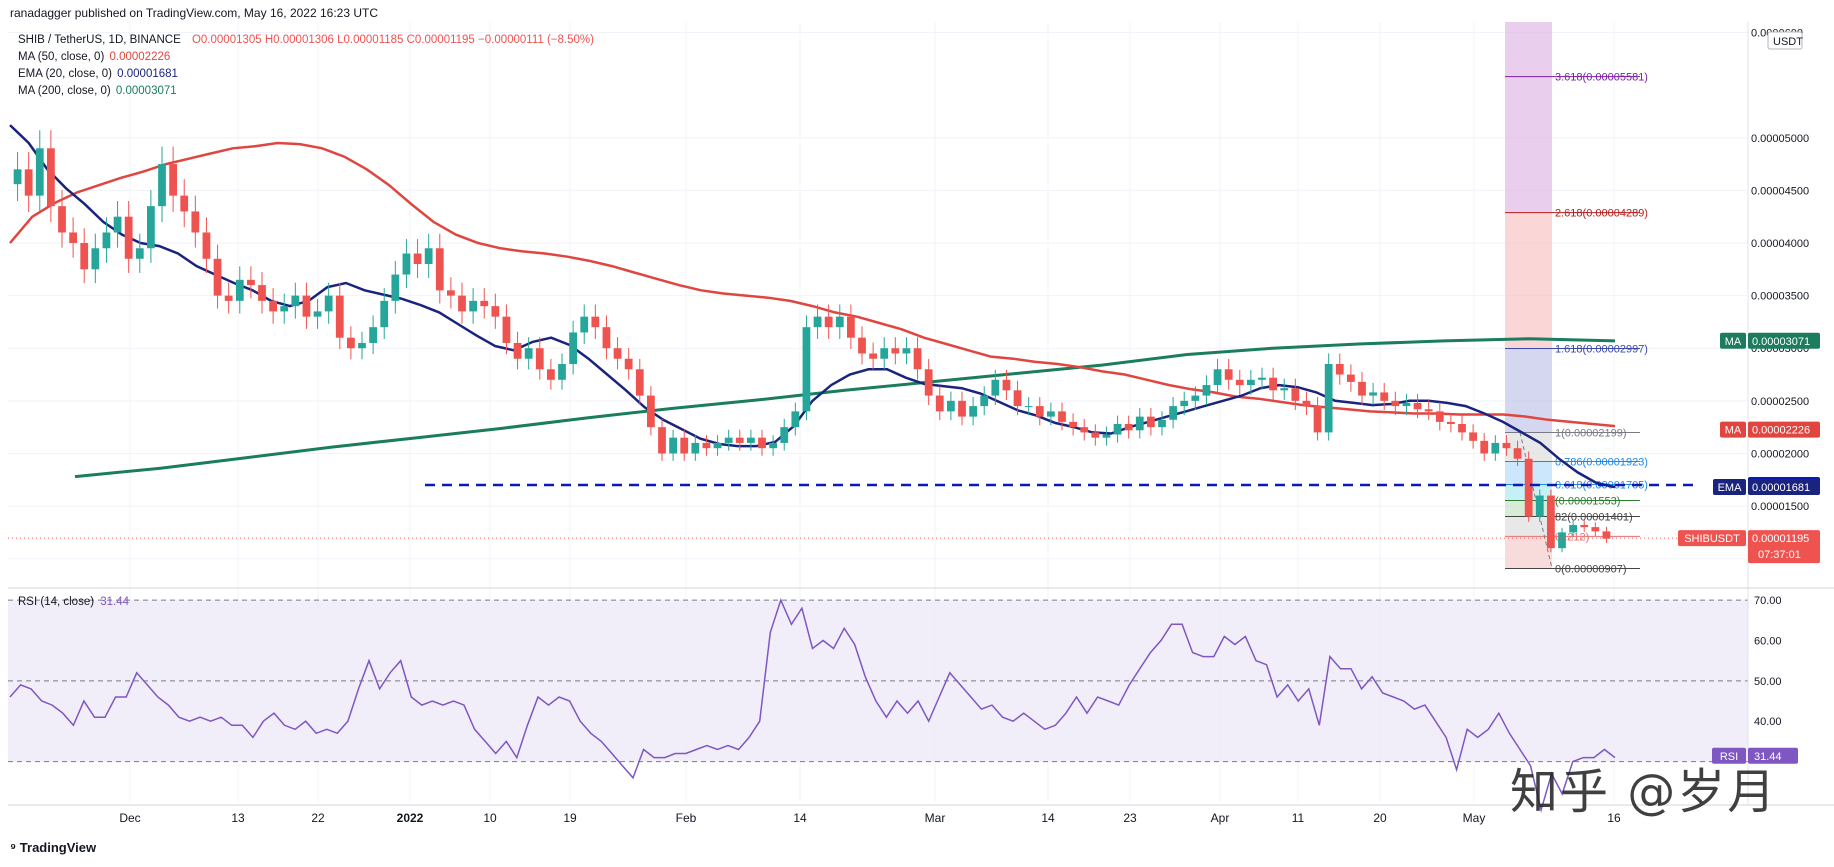  I want to click on legend-ma200-row: MA (200, close, 0) 0.00003071, so click(97, 91).